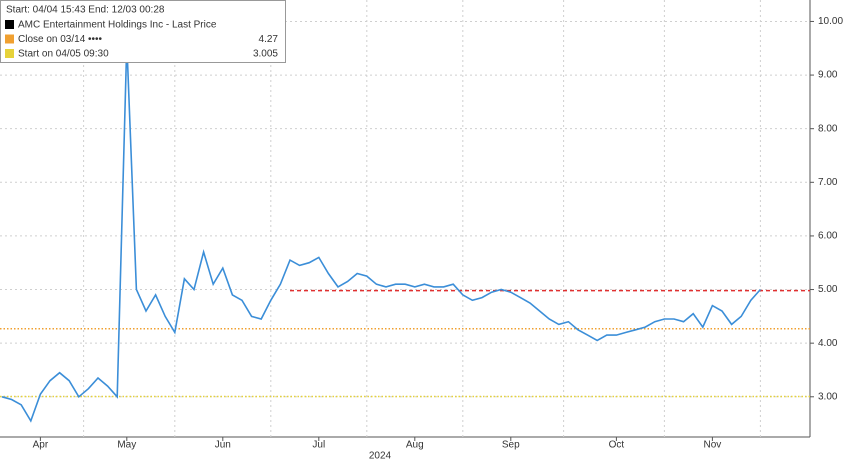 This screenshot has width=848, height=464. Describe the element at coordinates (828, 289) in the screenshot. I see `y-tick-label: 5.00` at that location.